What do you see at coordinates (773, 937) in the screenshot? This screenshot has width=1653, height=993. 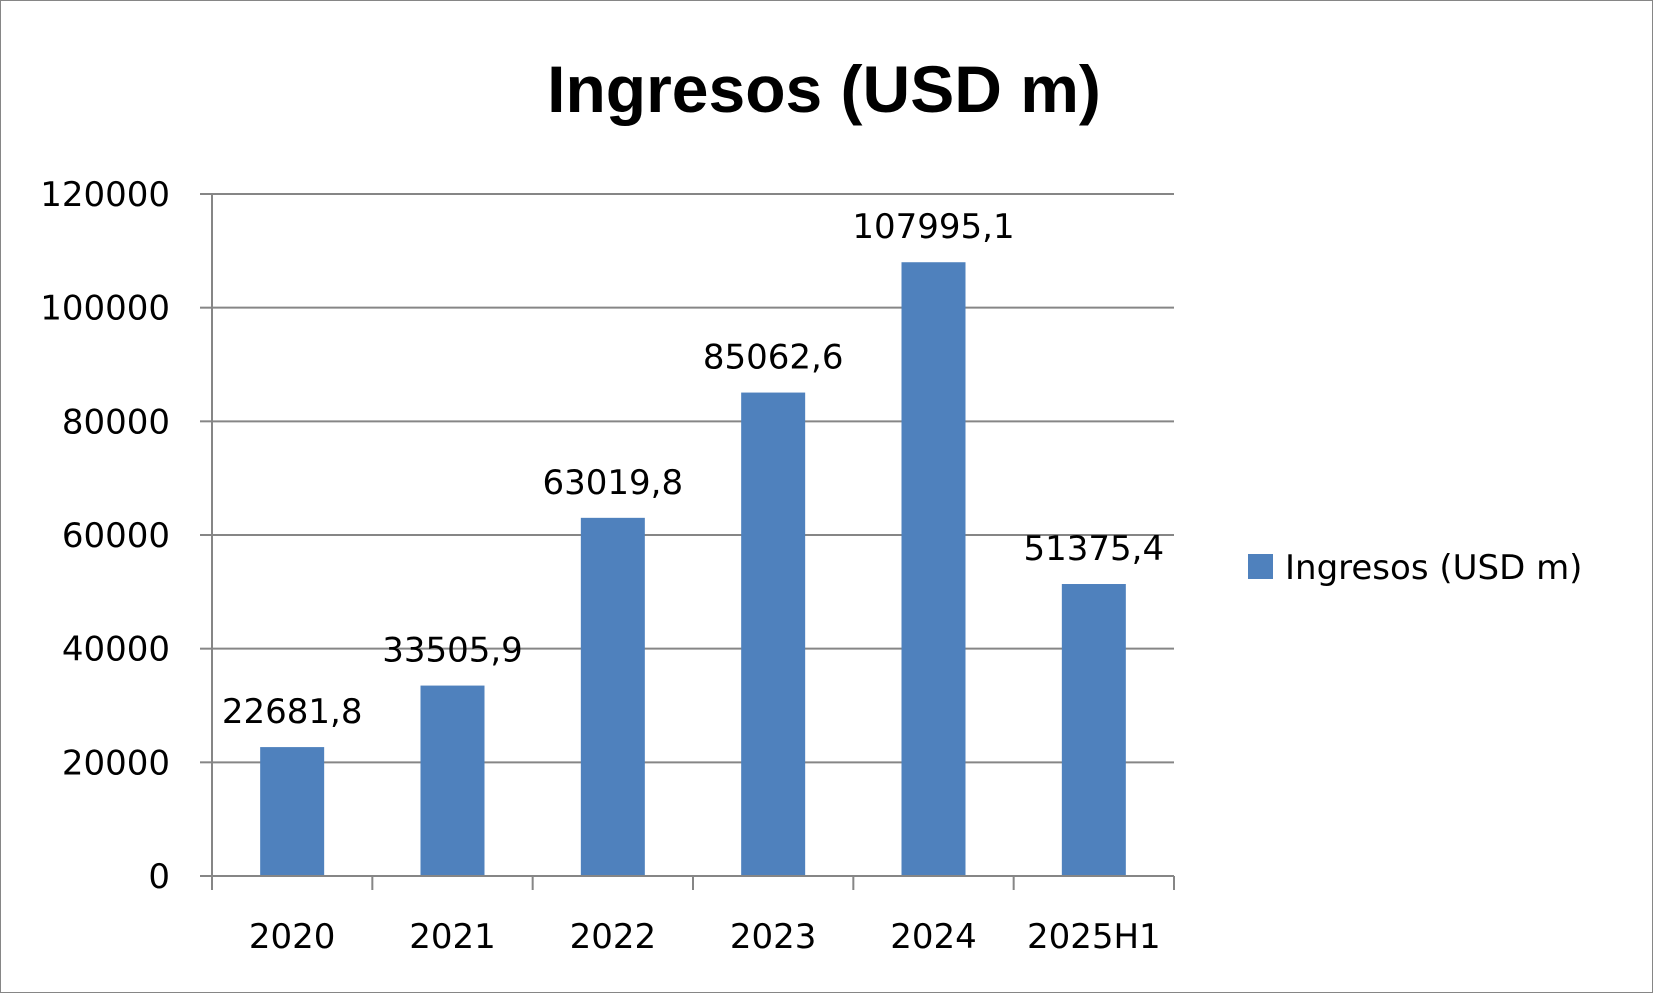 I see `x-tick-label: 2023` at bounding box center [773, 937].